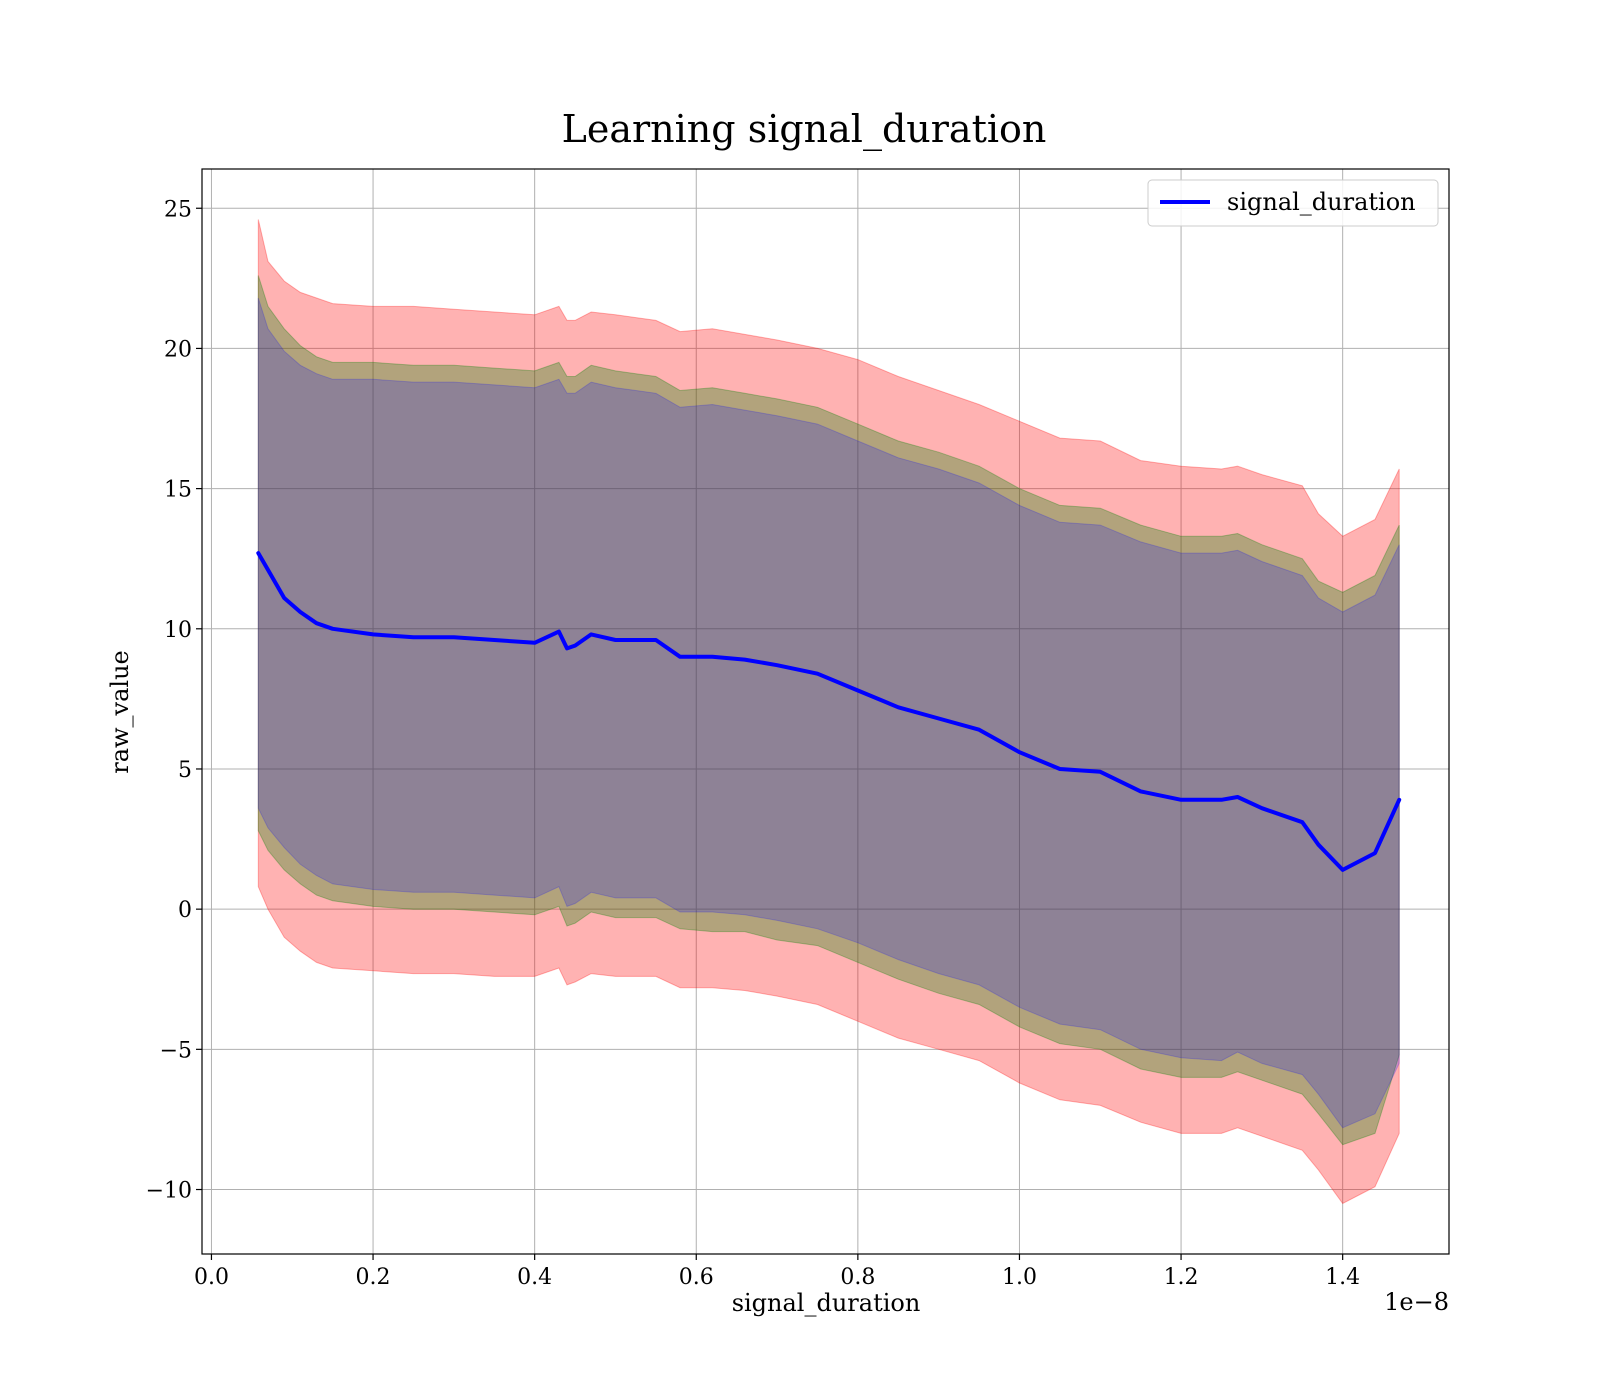 The width and height of the screenshot is (1600, 1400). What do you see at coordinates (373, 1277) in the screenshot?
I see `x-tick-label: 0.2` at bounding box center [373, 1277].